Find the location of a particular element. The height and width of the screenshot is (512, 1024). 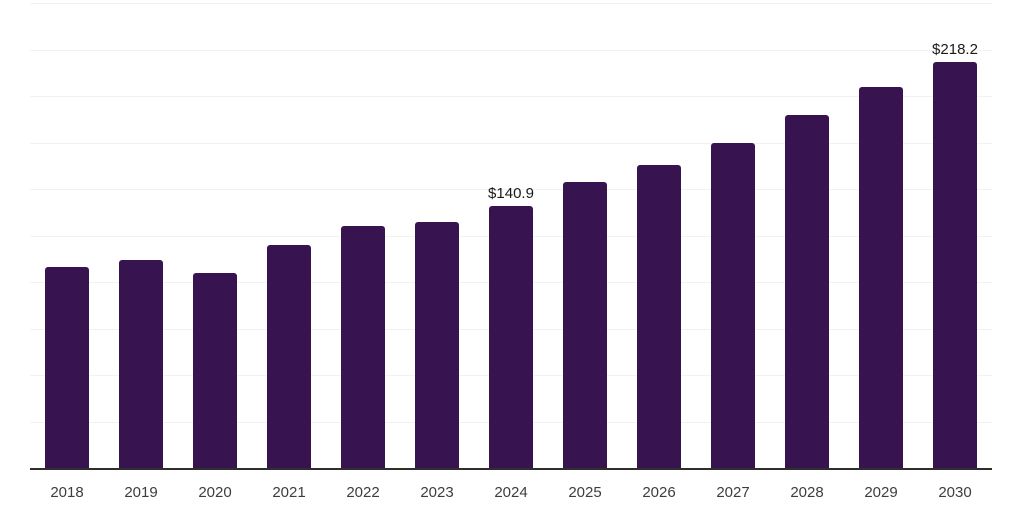

x-axis-label-2028: 2028 is located at coordinates (807, 492).